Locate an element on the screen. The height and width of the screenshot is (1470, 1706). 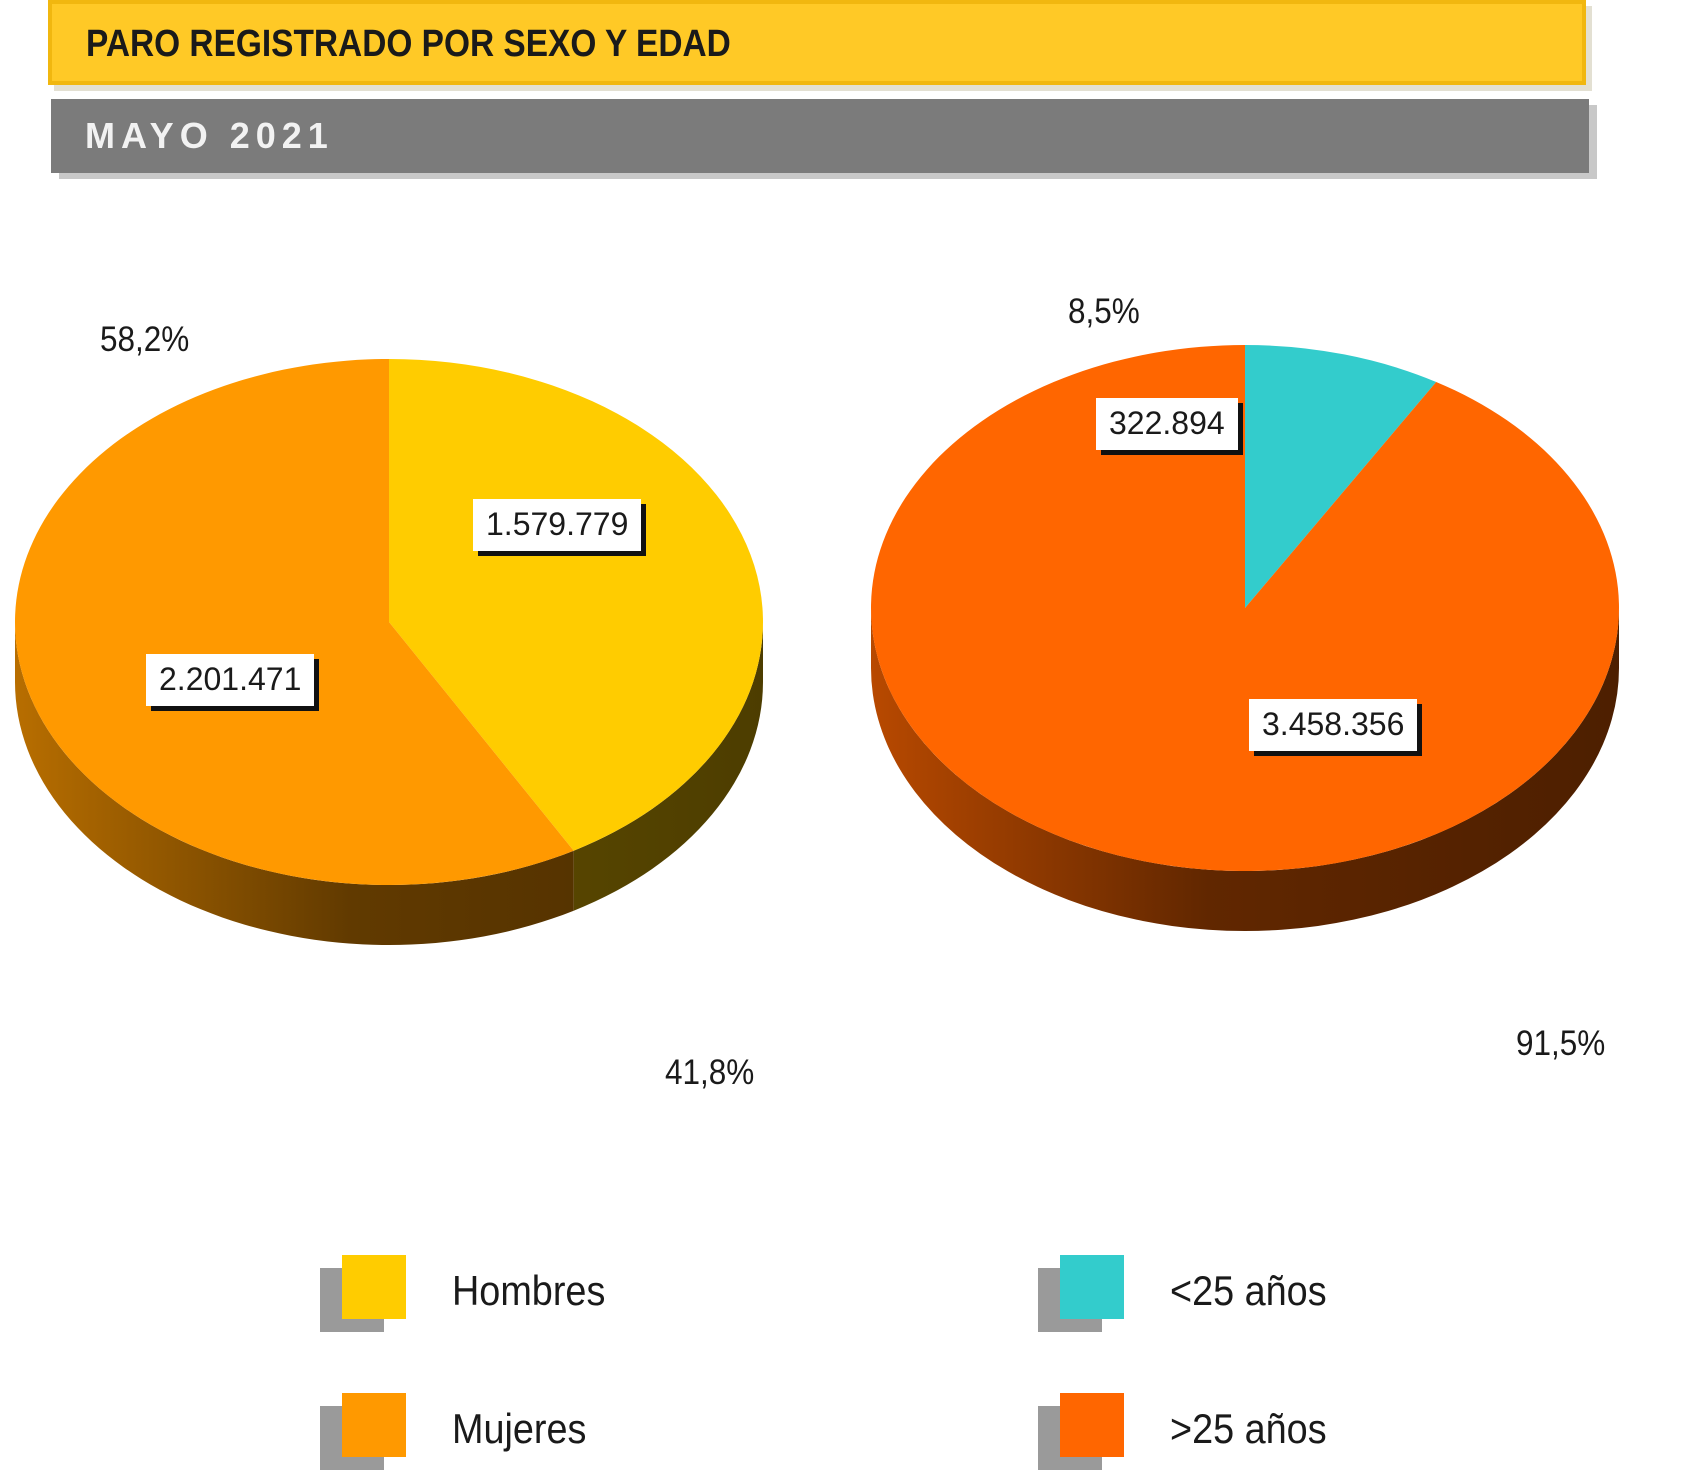
legend-label-mayores25: >25 años is located at coordinates (1248, 1428).